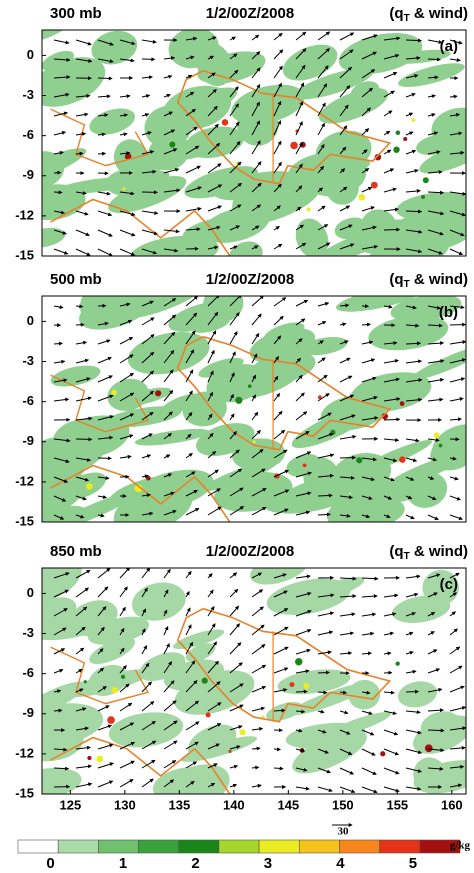 The height and width of the screenshot is (873, 474). I want to click on variable-label: (qT & wind), so click(428, 14).